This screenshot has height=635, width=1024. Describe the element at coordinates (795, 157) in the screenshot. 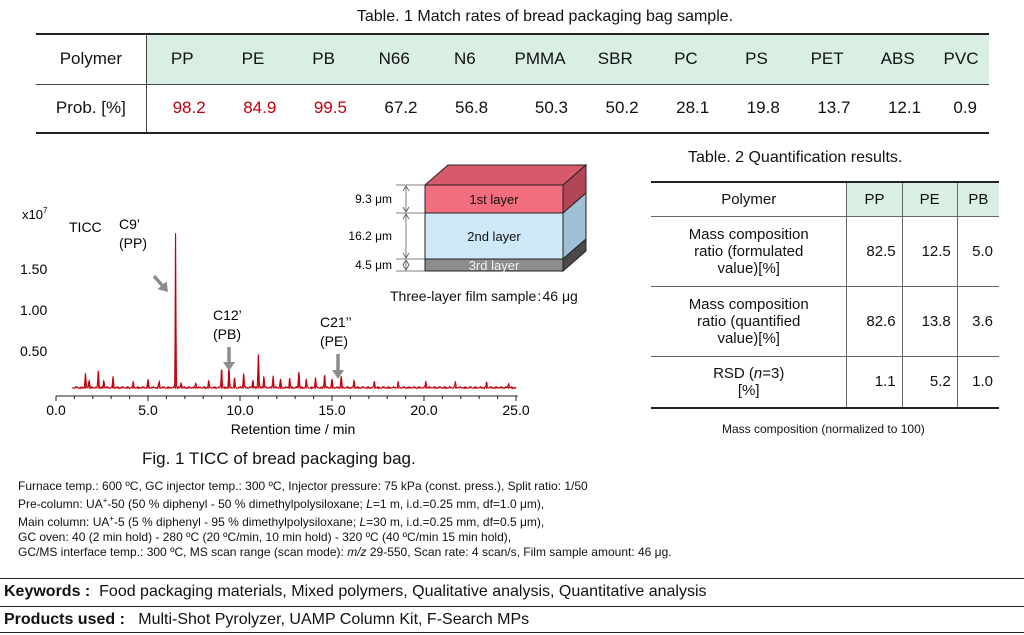

I see `table2-caption: Table. 2 Quantification results.` at that location.